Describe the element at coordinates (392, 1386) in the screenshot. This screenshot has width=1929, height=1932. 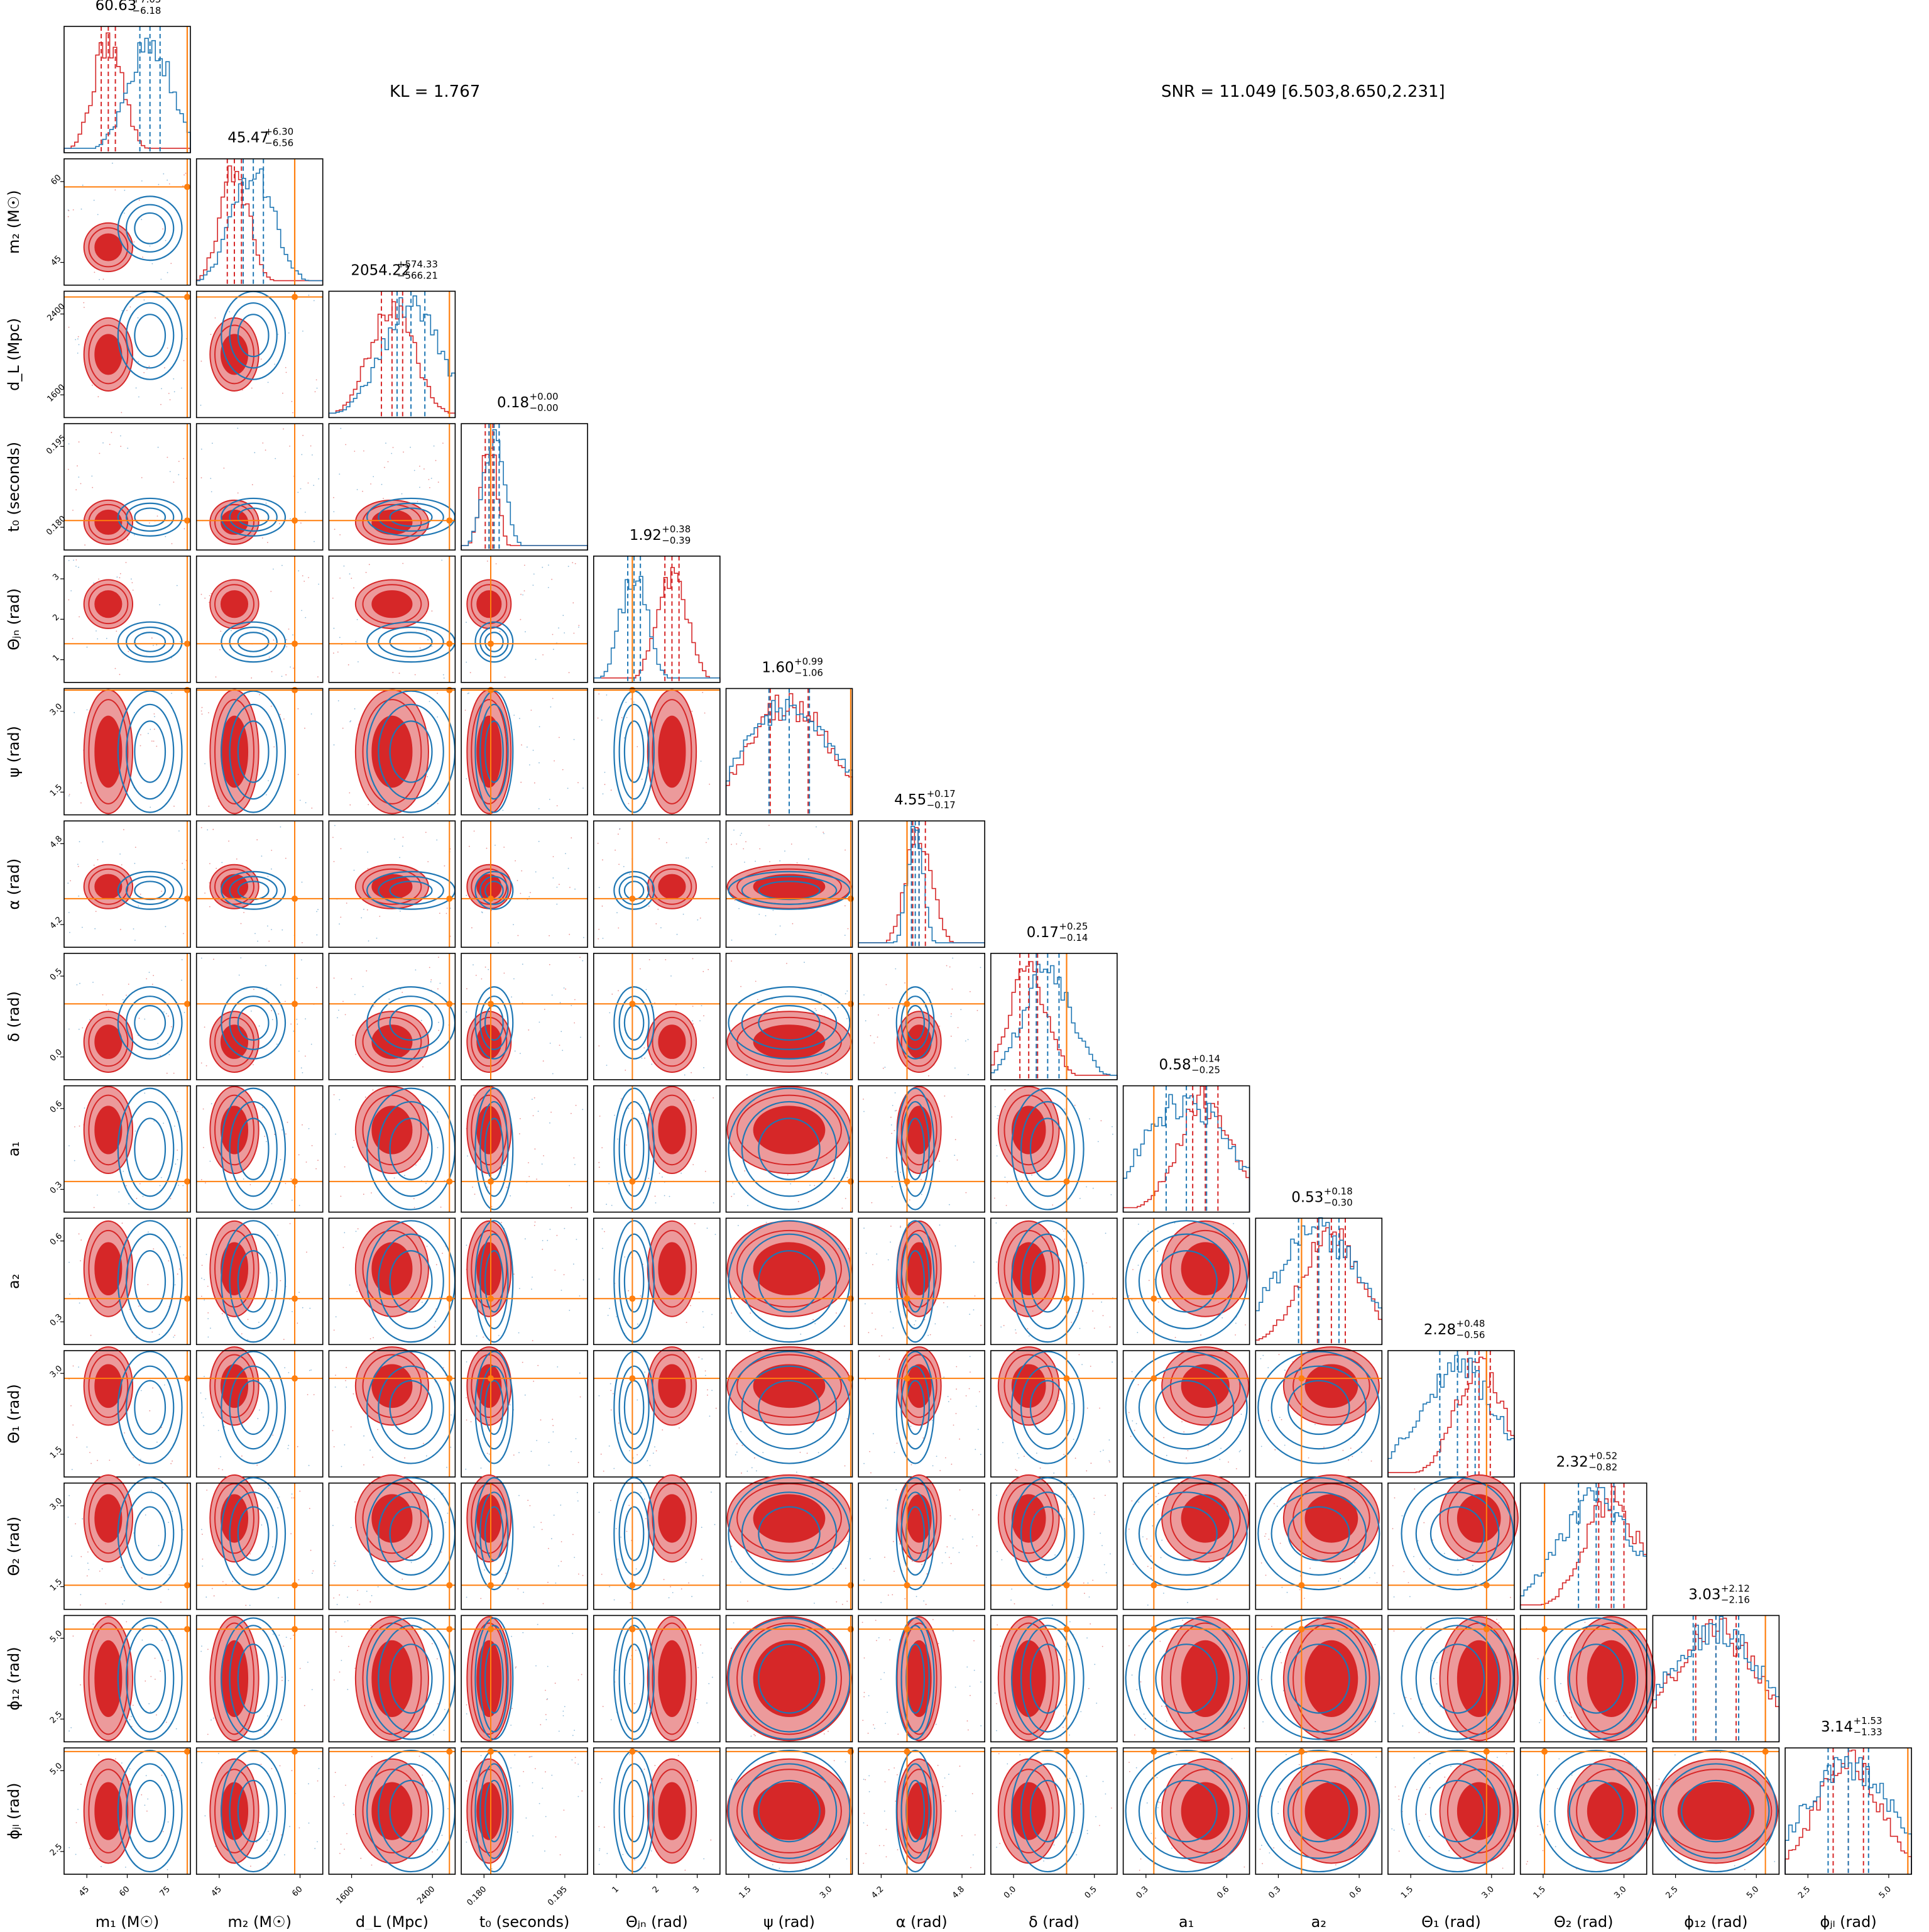
I see `contour-red-inner` at that location.